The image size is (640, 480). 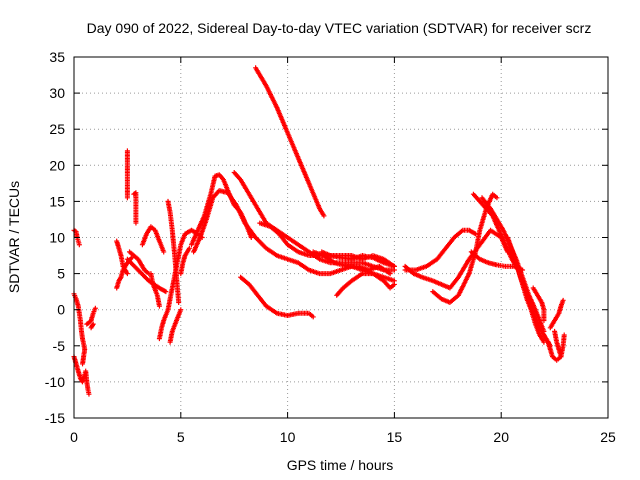 I want to click on y-tick-label: 30, so click(x=57, y=93).